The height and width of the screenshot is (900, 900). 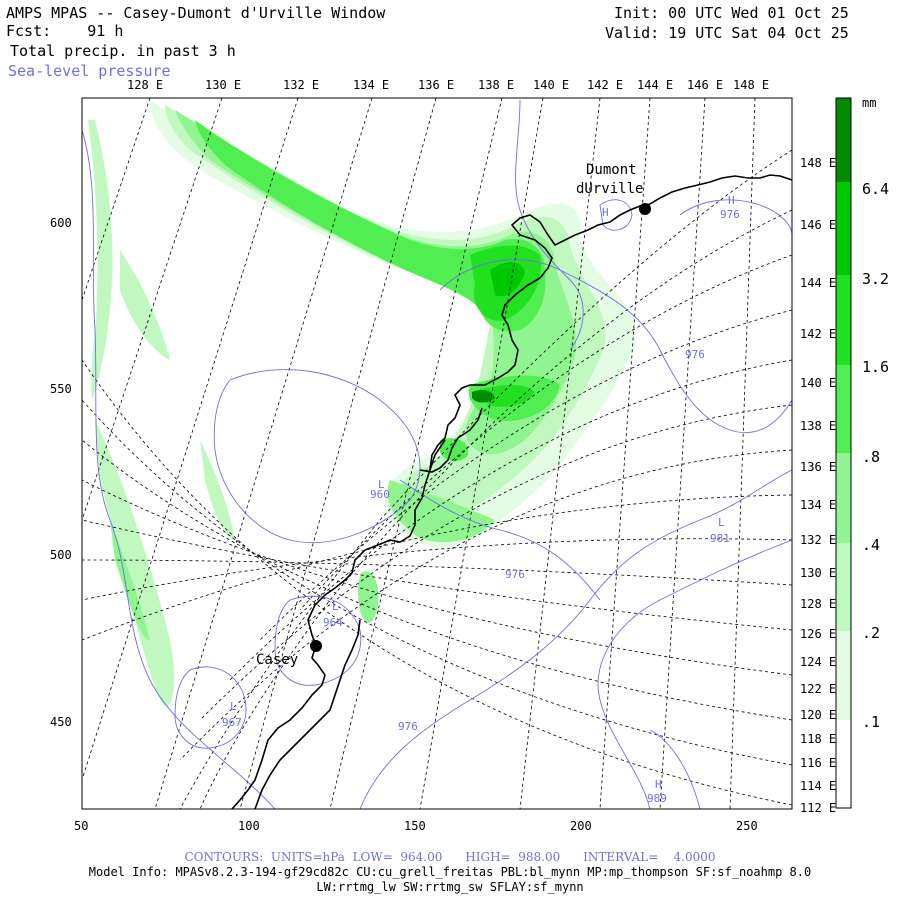 I want to click on pressure-value-label: 967, so click(x=232, y=722).